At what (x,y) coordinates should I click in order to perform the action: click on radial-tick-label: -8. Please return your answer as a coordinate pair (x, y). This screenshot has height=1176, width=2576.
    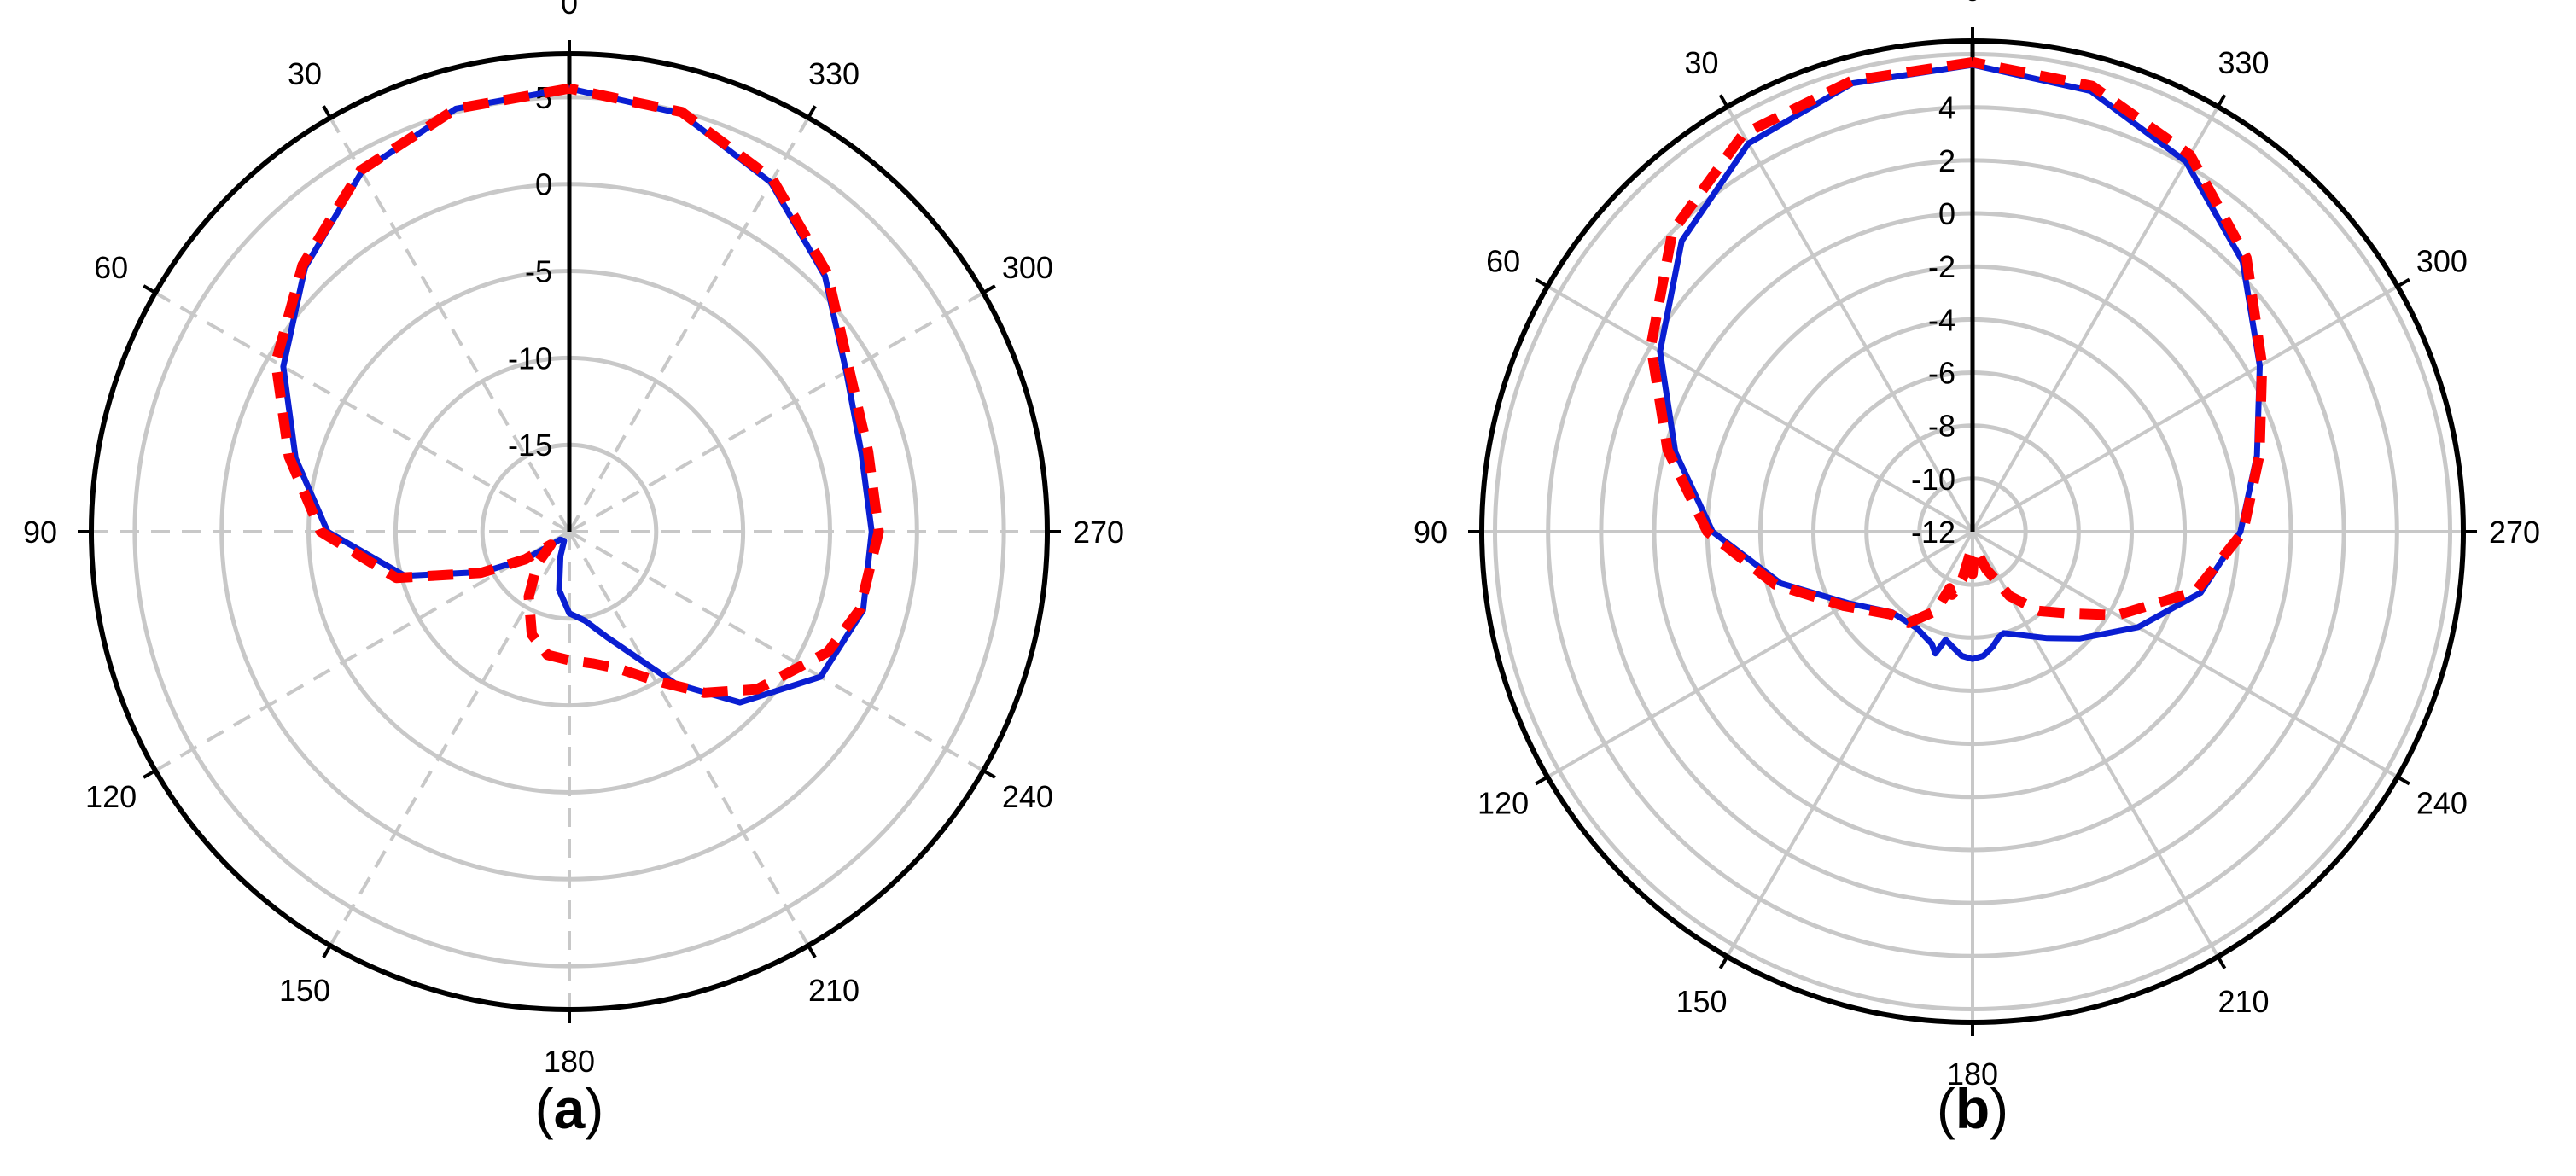
    Looking at the image, I should click on (1941, 427).